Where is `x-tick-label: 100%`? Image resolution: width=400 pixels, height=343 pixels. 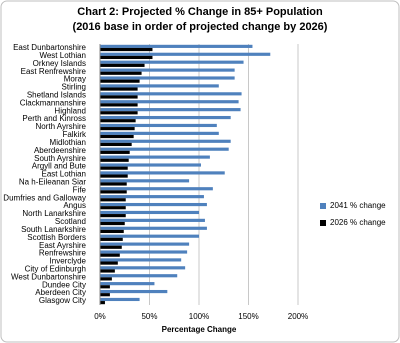 x-tick-label: 100% is located at coordinates (199, 316).